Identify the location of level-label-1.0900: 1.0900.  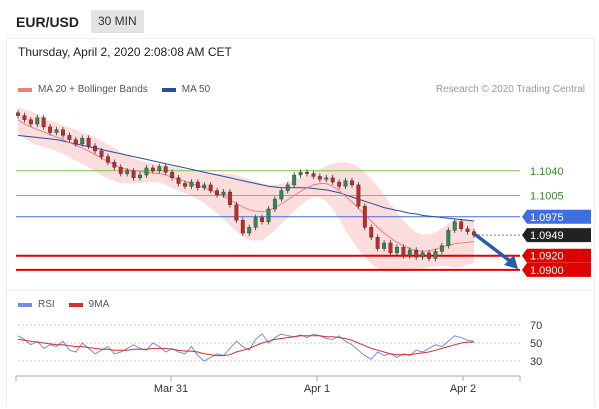
(547, 271).